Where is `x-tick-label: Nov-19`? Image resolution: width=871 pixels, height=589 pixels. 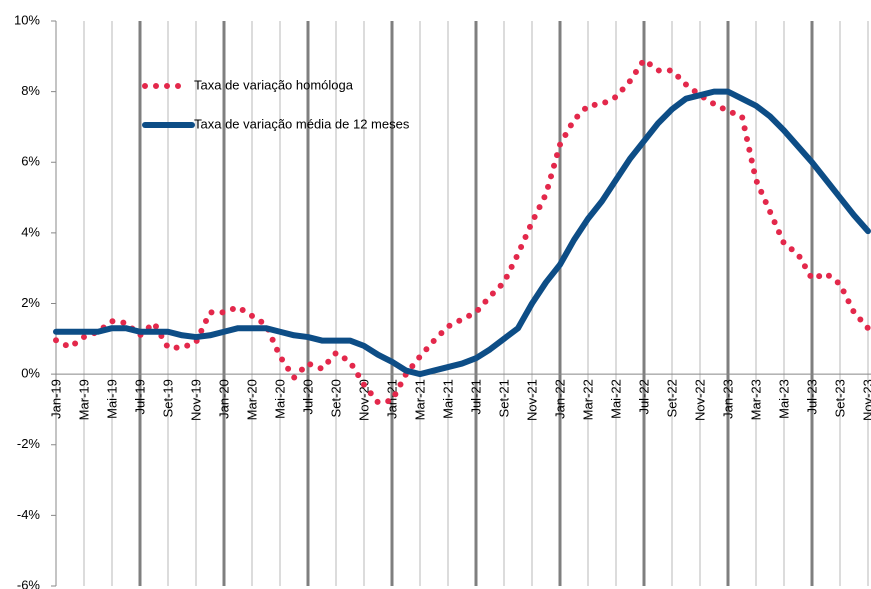 x-tick-label: Nov-19 is located at coordinates (195, 400).